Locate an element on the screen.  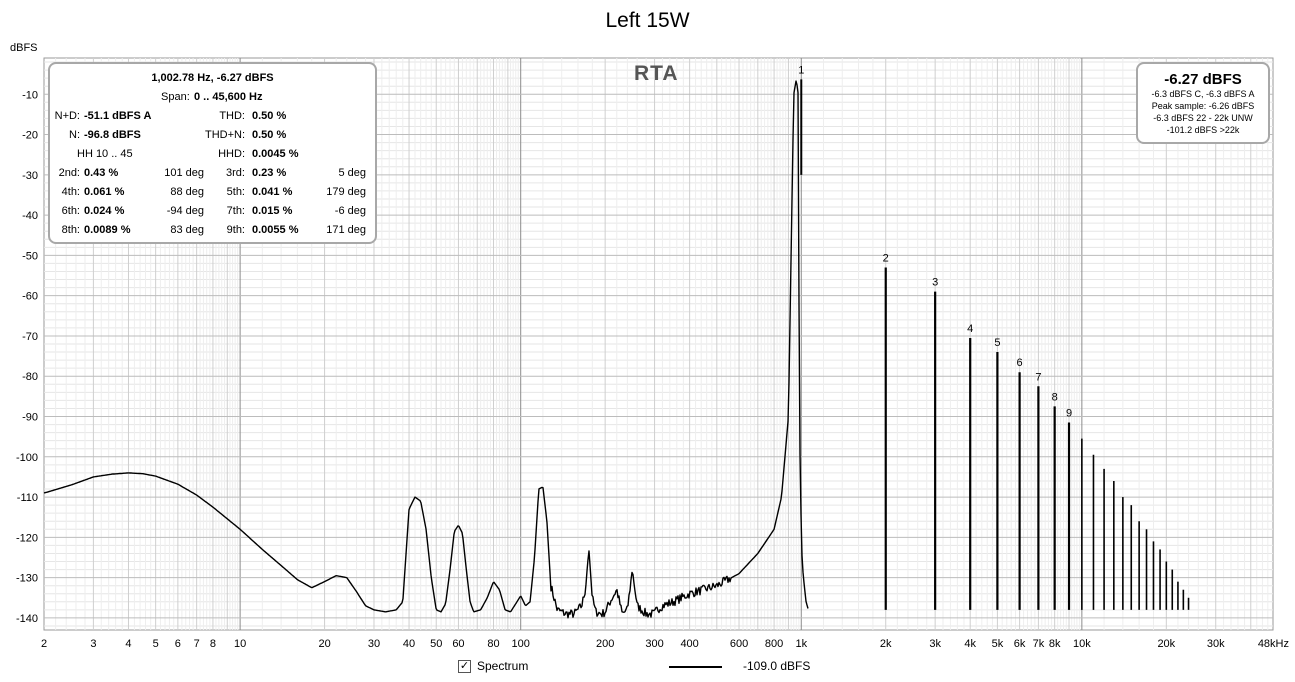
harmonic-phase: 5 deg is located at coordinates (352, 173).